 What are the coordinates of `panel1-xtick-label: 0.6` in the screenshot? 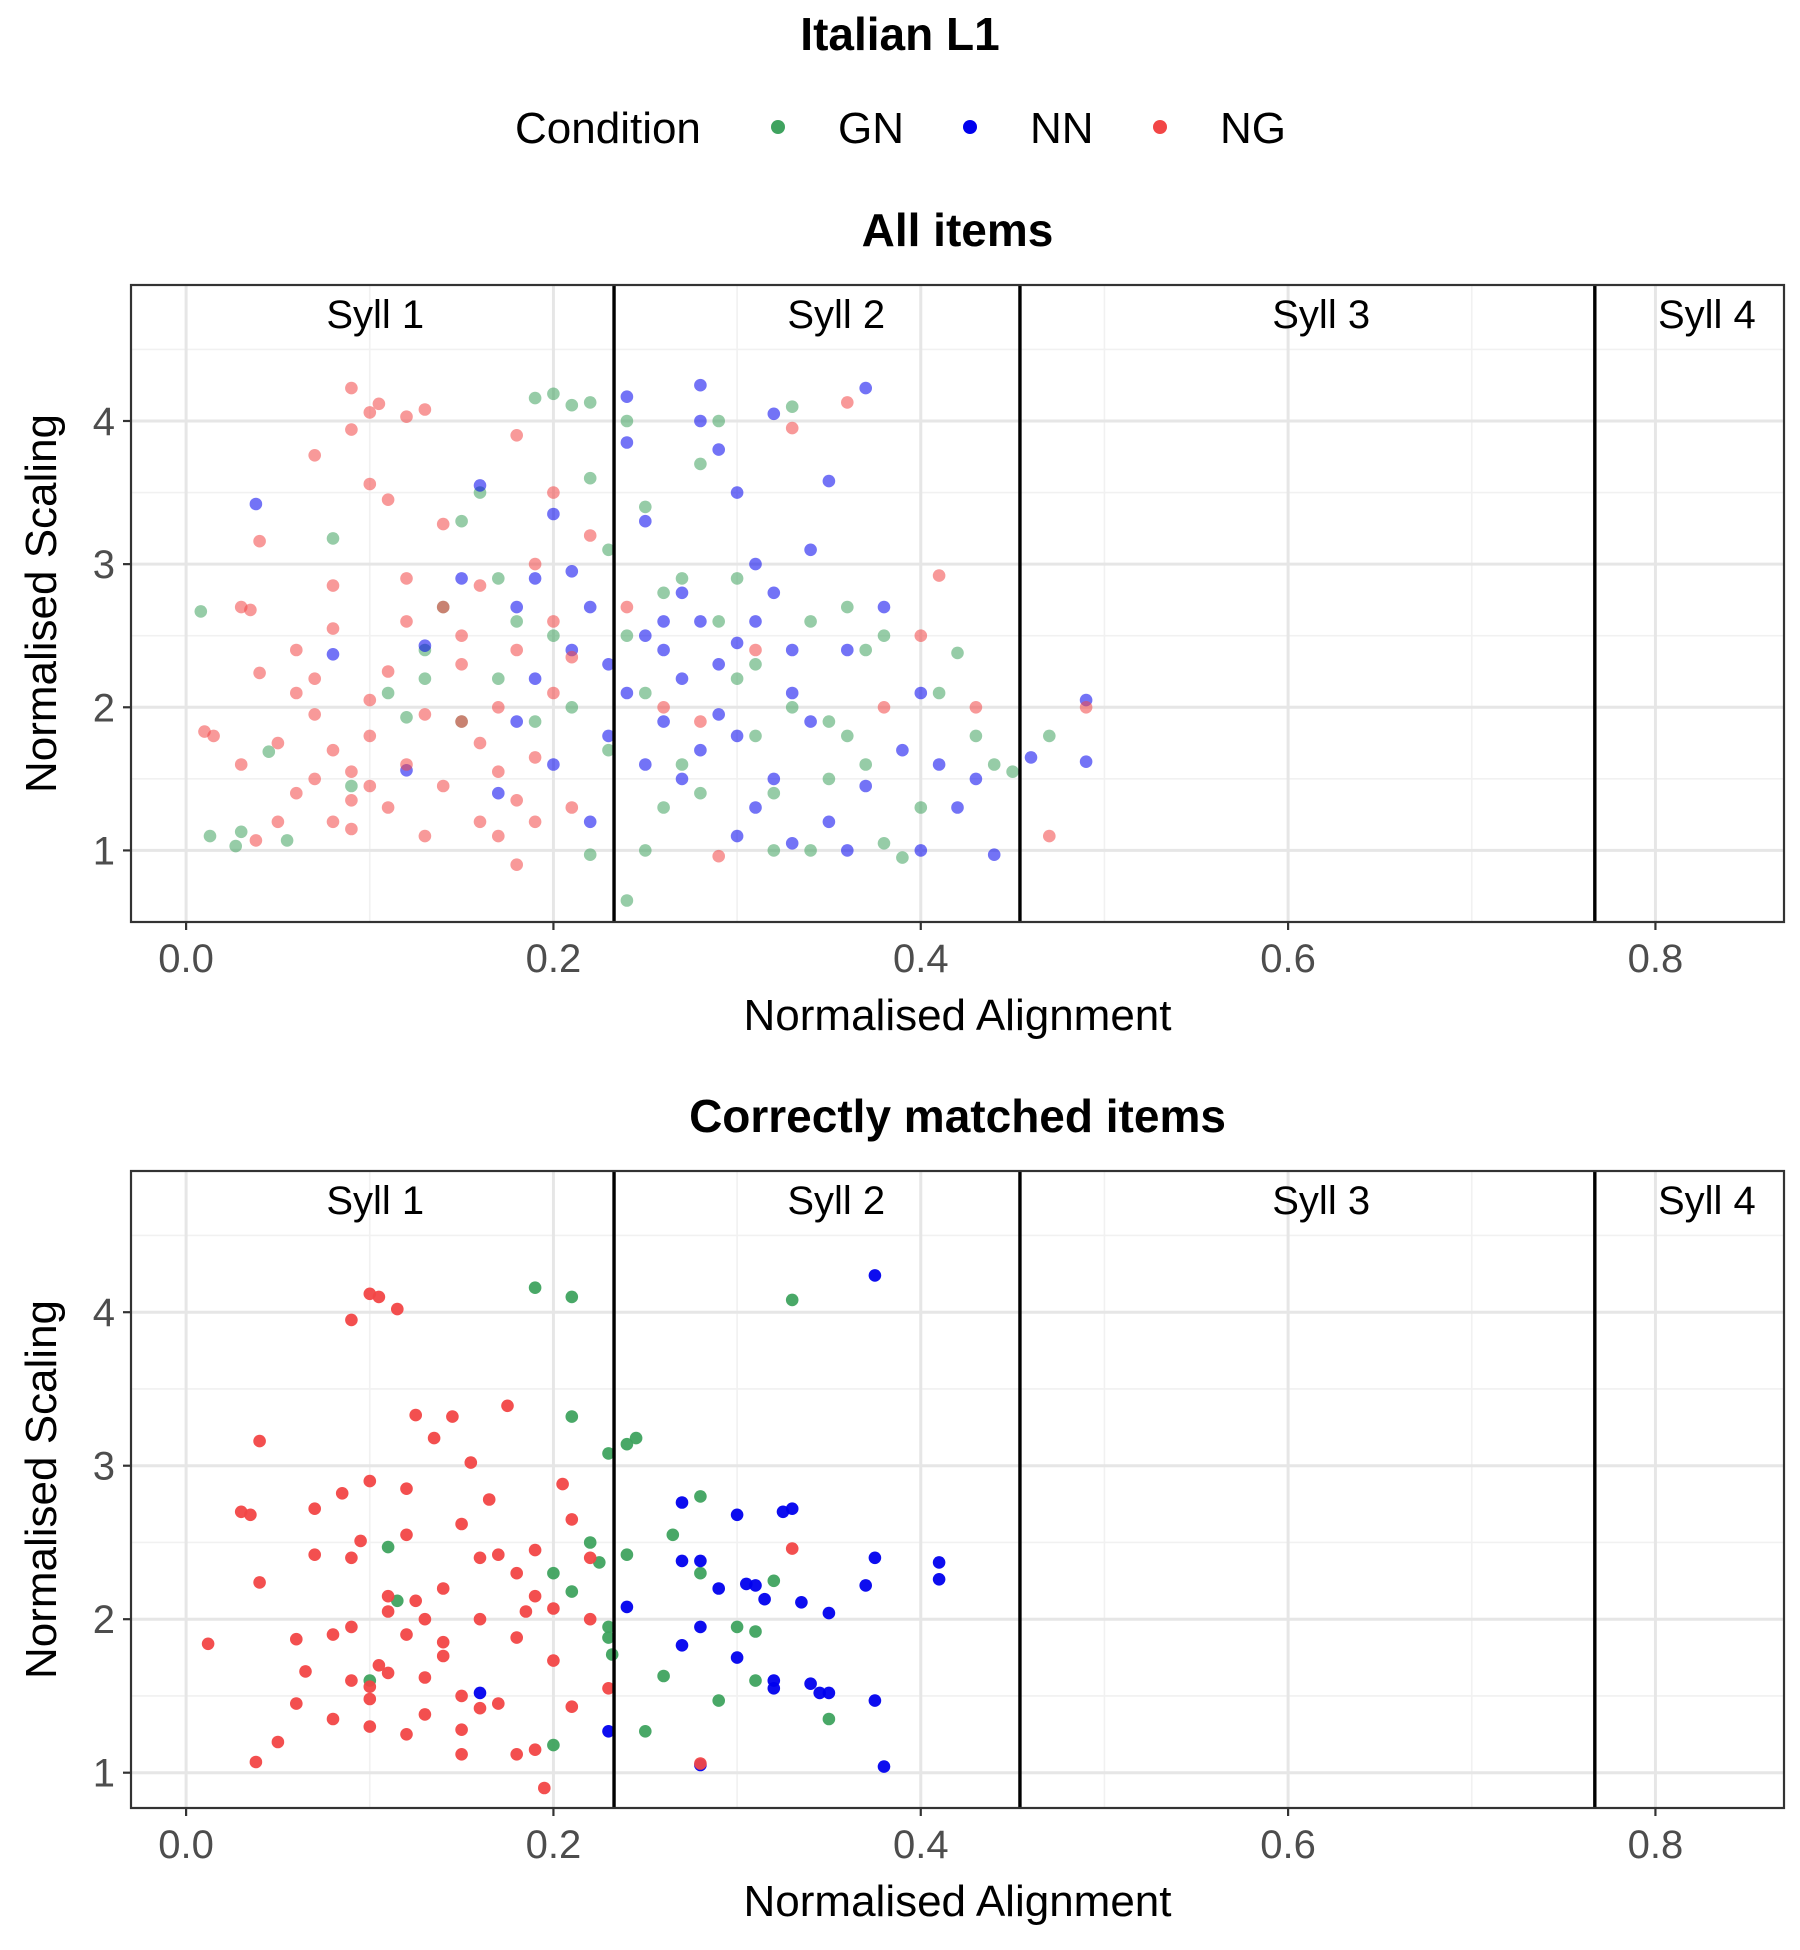 It's located at (1288, 959).